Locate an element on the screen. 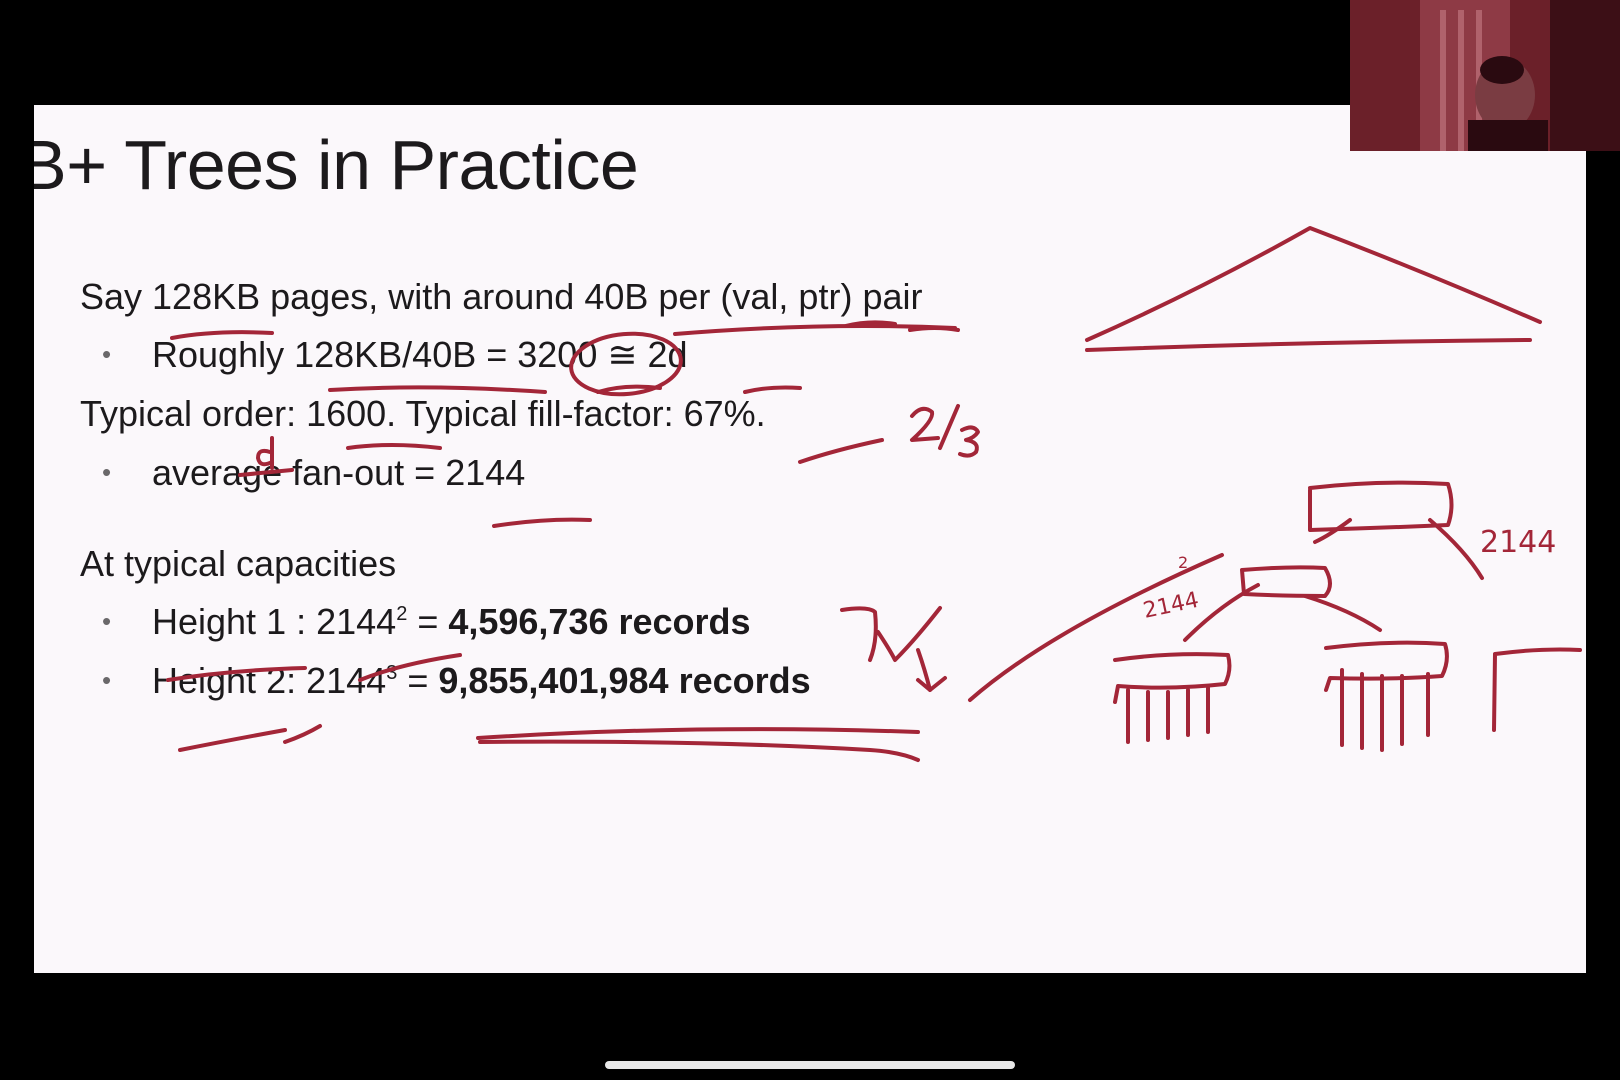  height2-exponent: 3 is located at coordinates (392, 673).